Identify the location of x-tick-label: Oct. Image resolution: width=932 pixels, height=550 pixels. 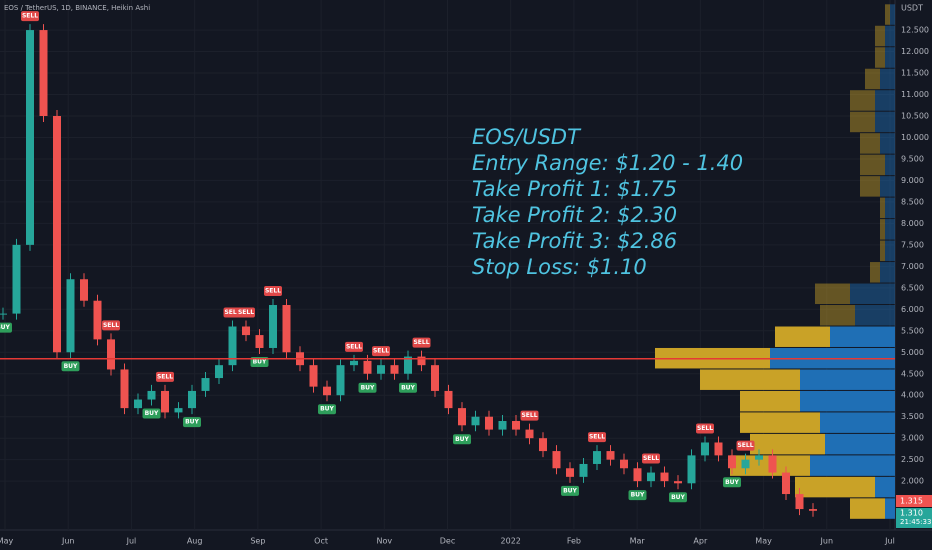
(321, 541).